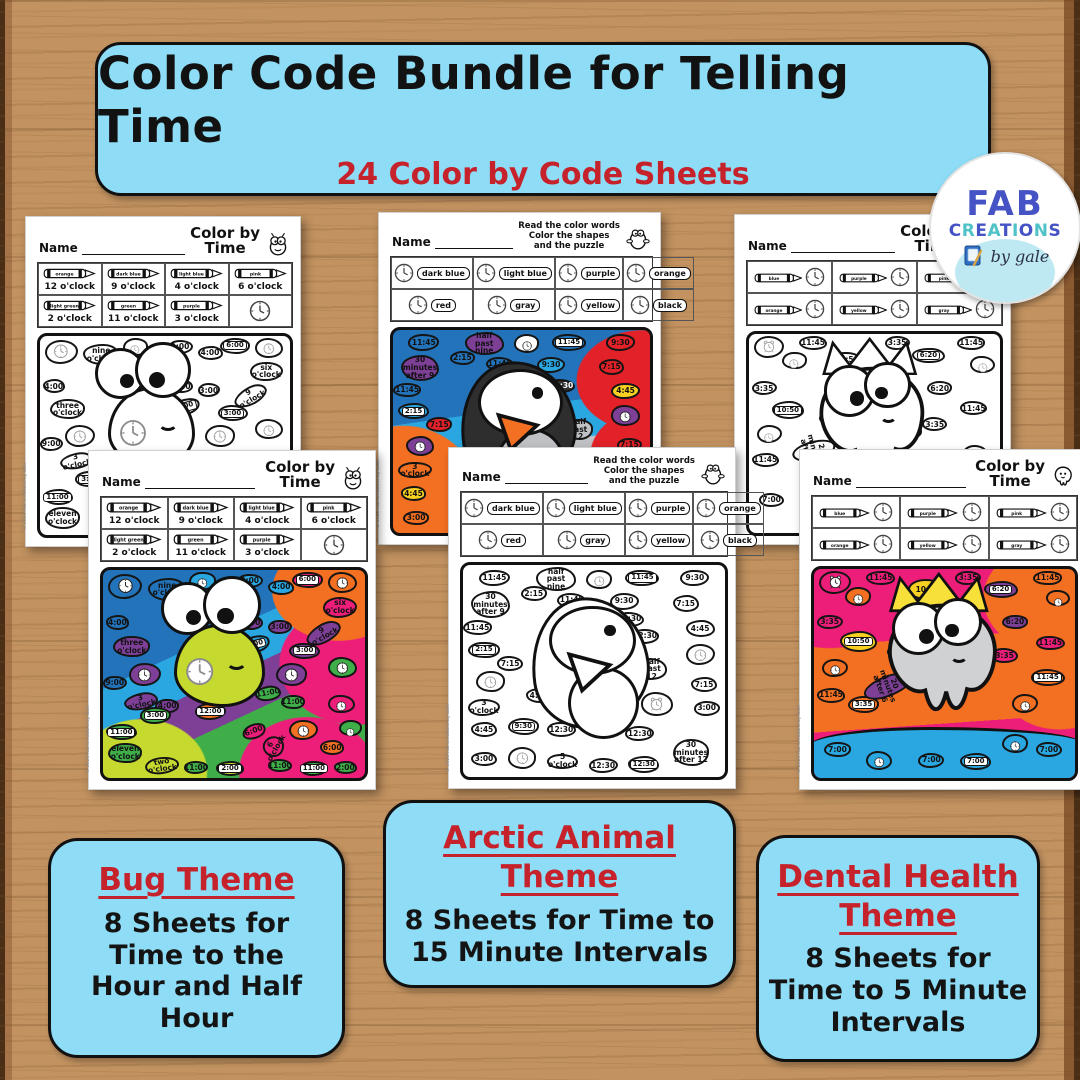 This screenshot has width=1080, height=1080. Describe the element at coordinates (196, 540) in the screenshot. I see `svg-text: green` at that location.